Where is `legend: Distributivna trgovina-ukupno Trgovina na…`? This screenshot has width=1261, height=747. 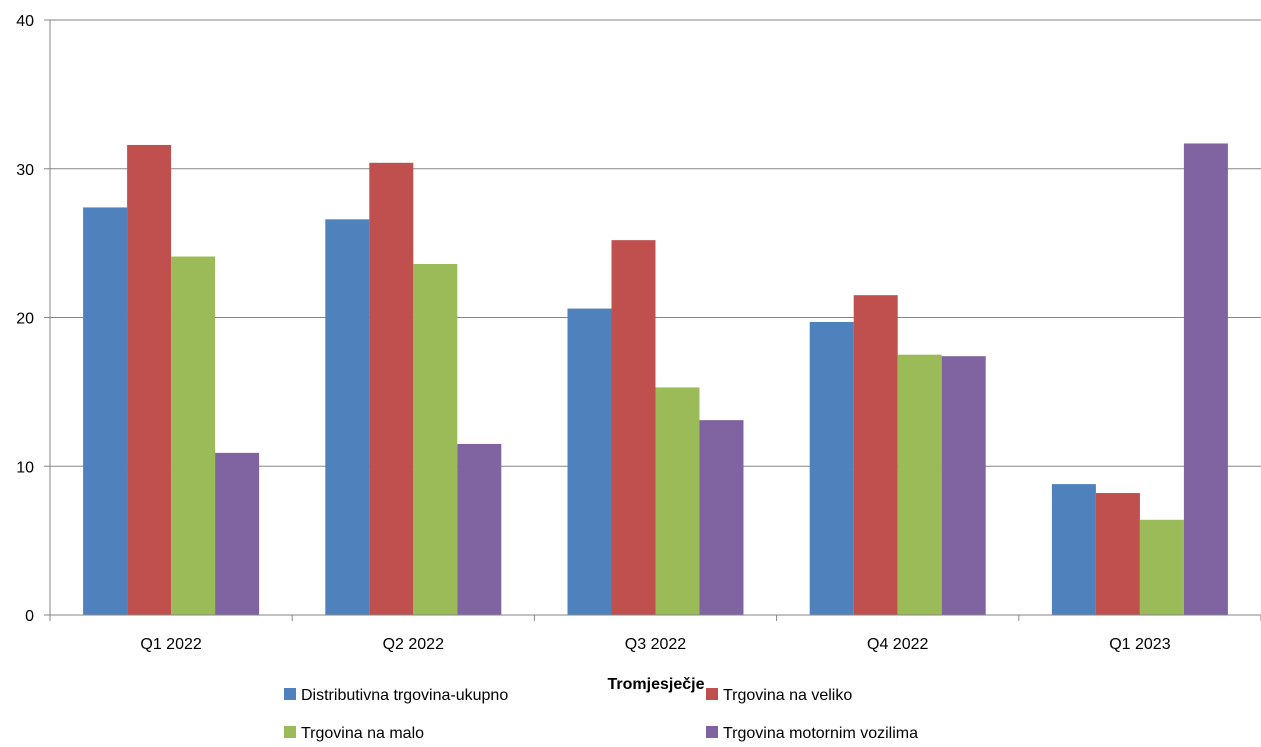 legend: Distributivna trgovina-ukupno Trgovina na… is located at coordinates (601, 714).